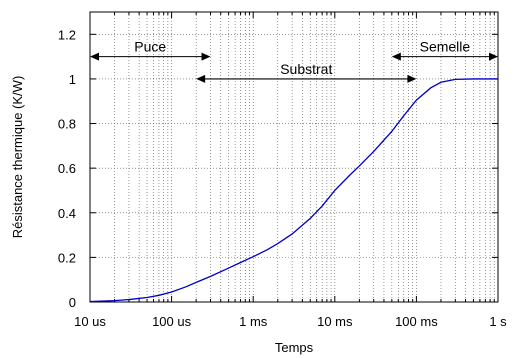 This screenshot has width=519, height=358. Describe the element at coordinates (416, 321) in the screenshot. I see `x-tick-label: 100 ms` at that location.